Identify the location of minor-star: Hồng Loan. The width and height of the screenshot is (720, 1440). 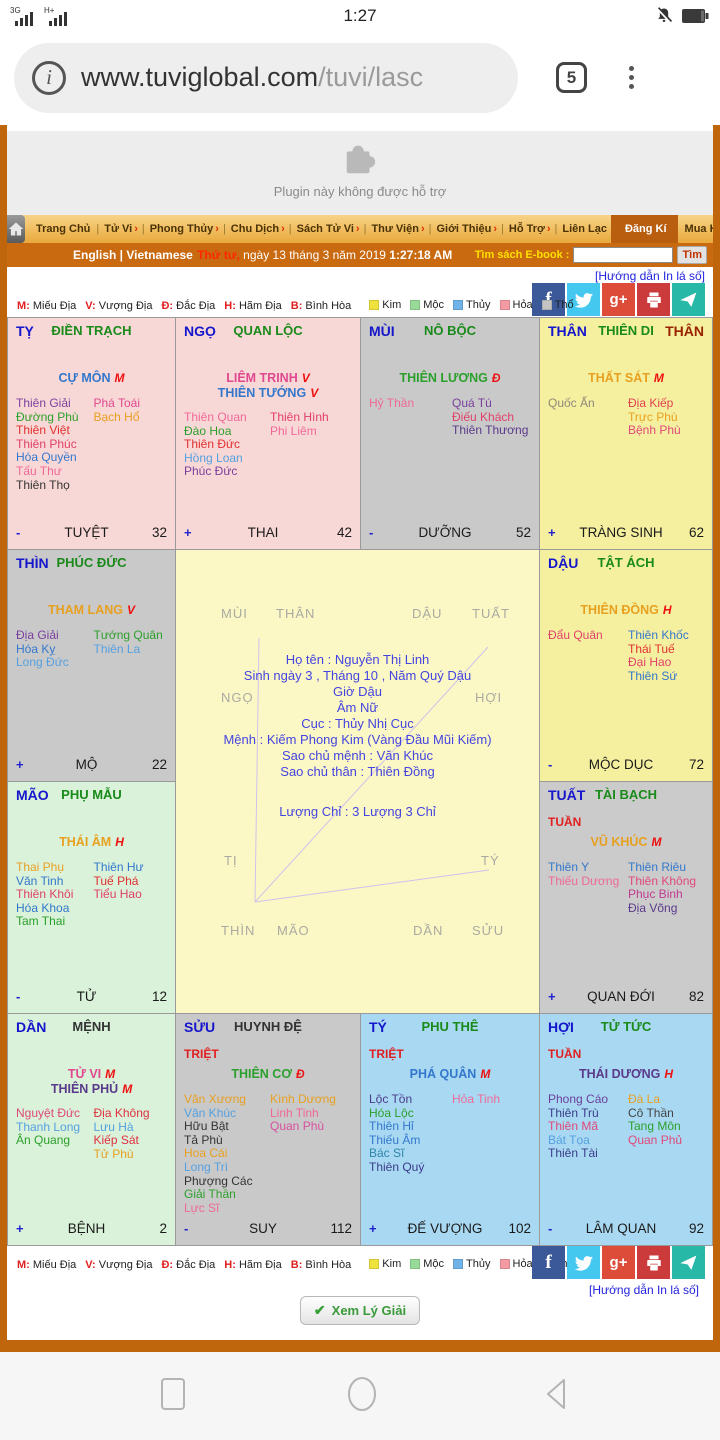
(213, 457).